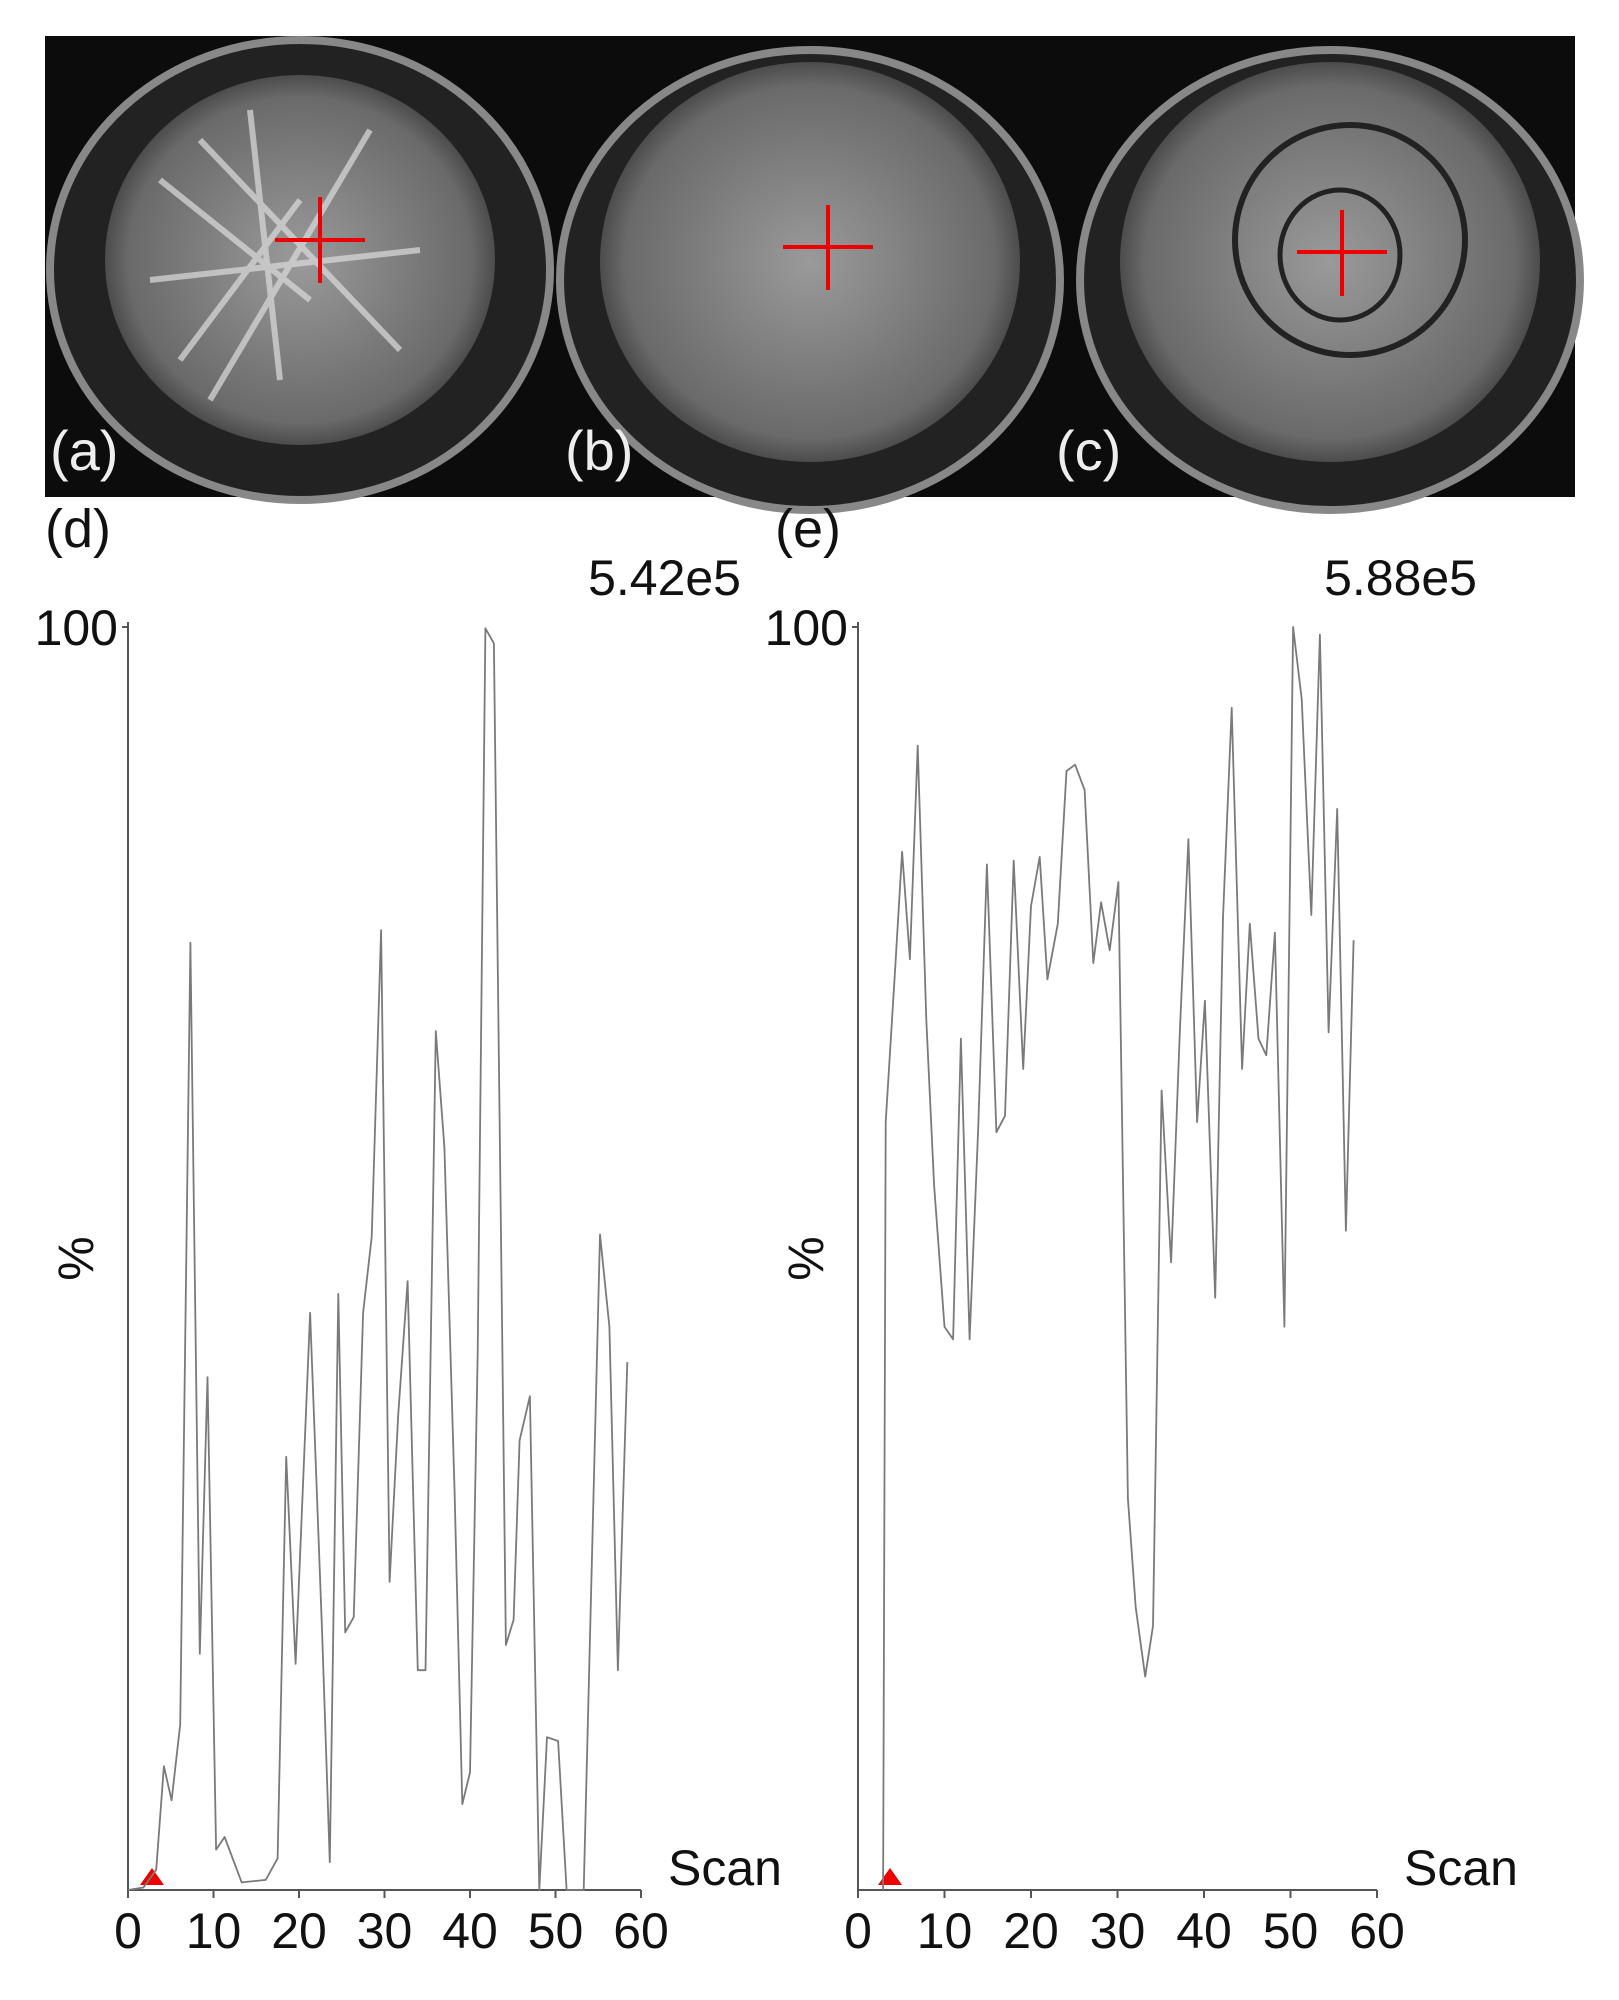 Image resolution: width=1619 pixels, height=2000 pixels. What do you see at coordinates (1088, 450) in the screenshot?
I see `photo-label: (c)` at bounding box center [1088, 450].